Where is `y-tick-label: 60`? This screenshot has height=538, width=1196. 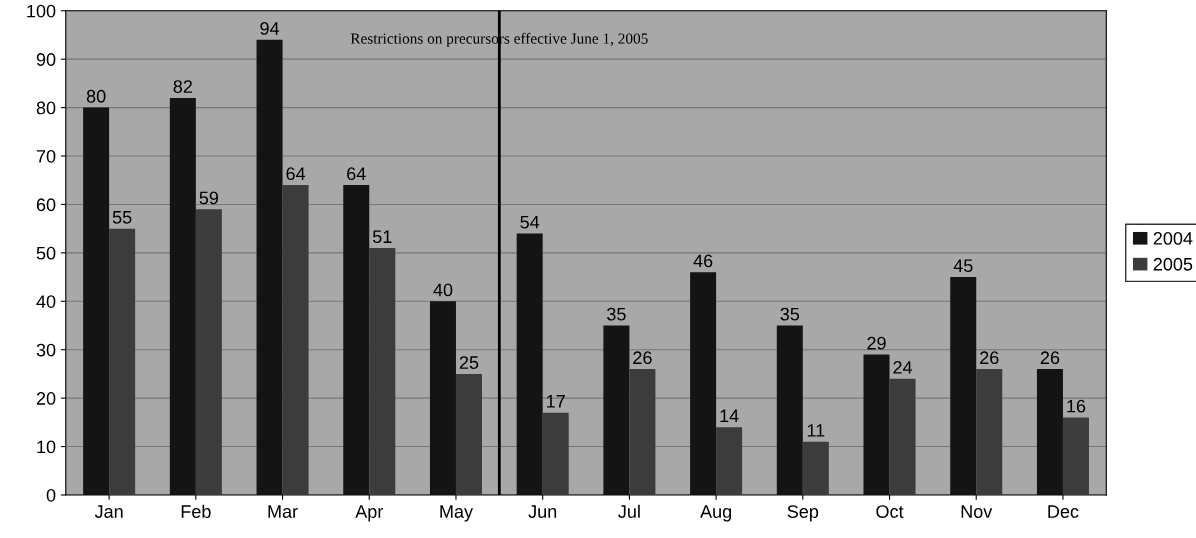 y-tick-label: 60 is located at coordinates (46, 205).